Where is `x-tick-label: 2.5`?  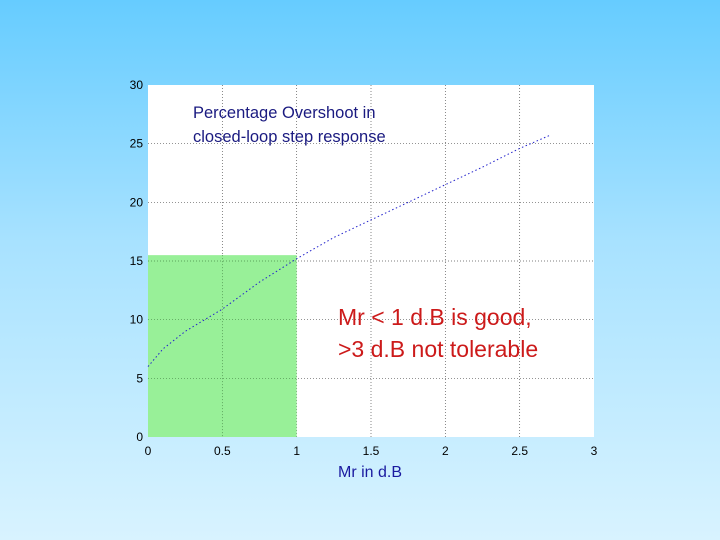
x-tick-label: 2.5 is located at coordinates (519, 451).